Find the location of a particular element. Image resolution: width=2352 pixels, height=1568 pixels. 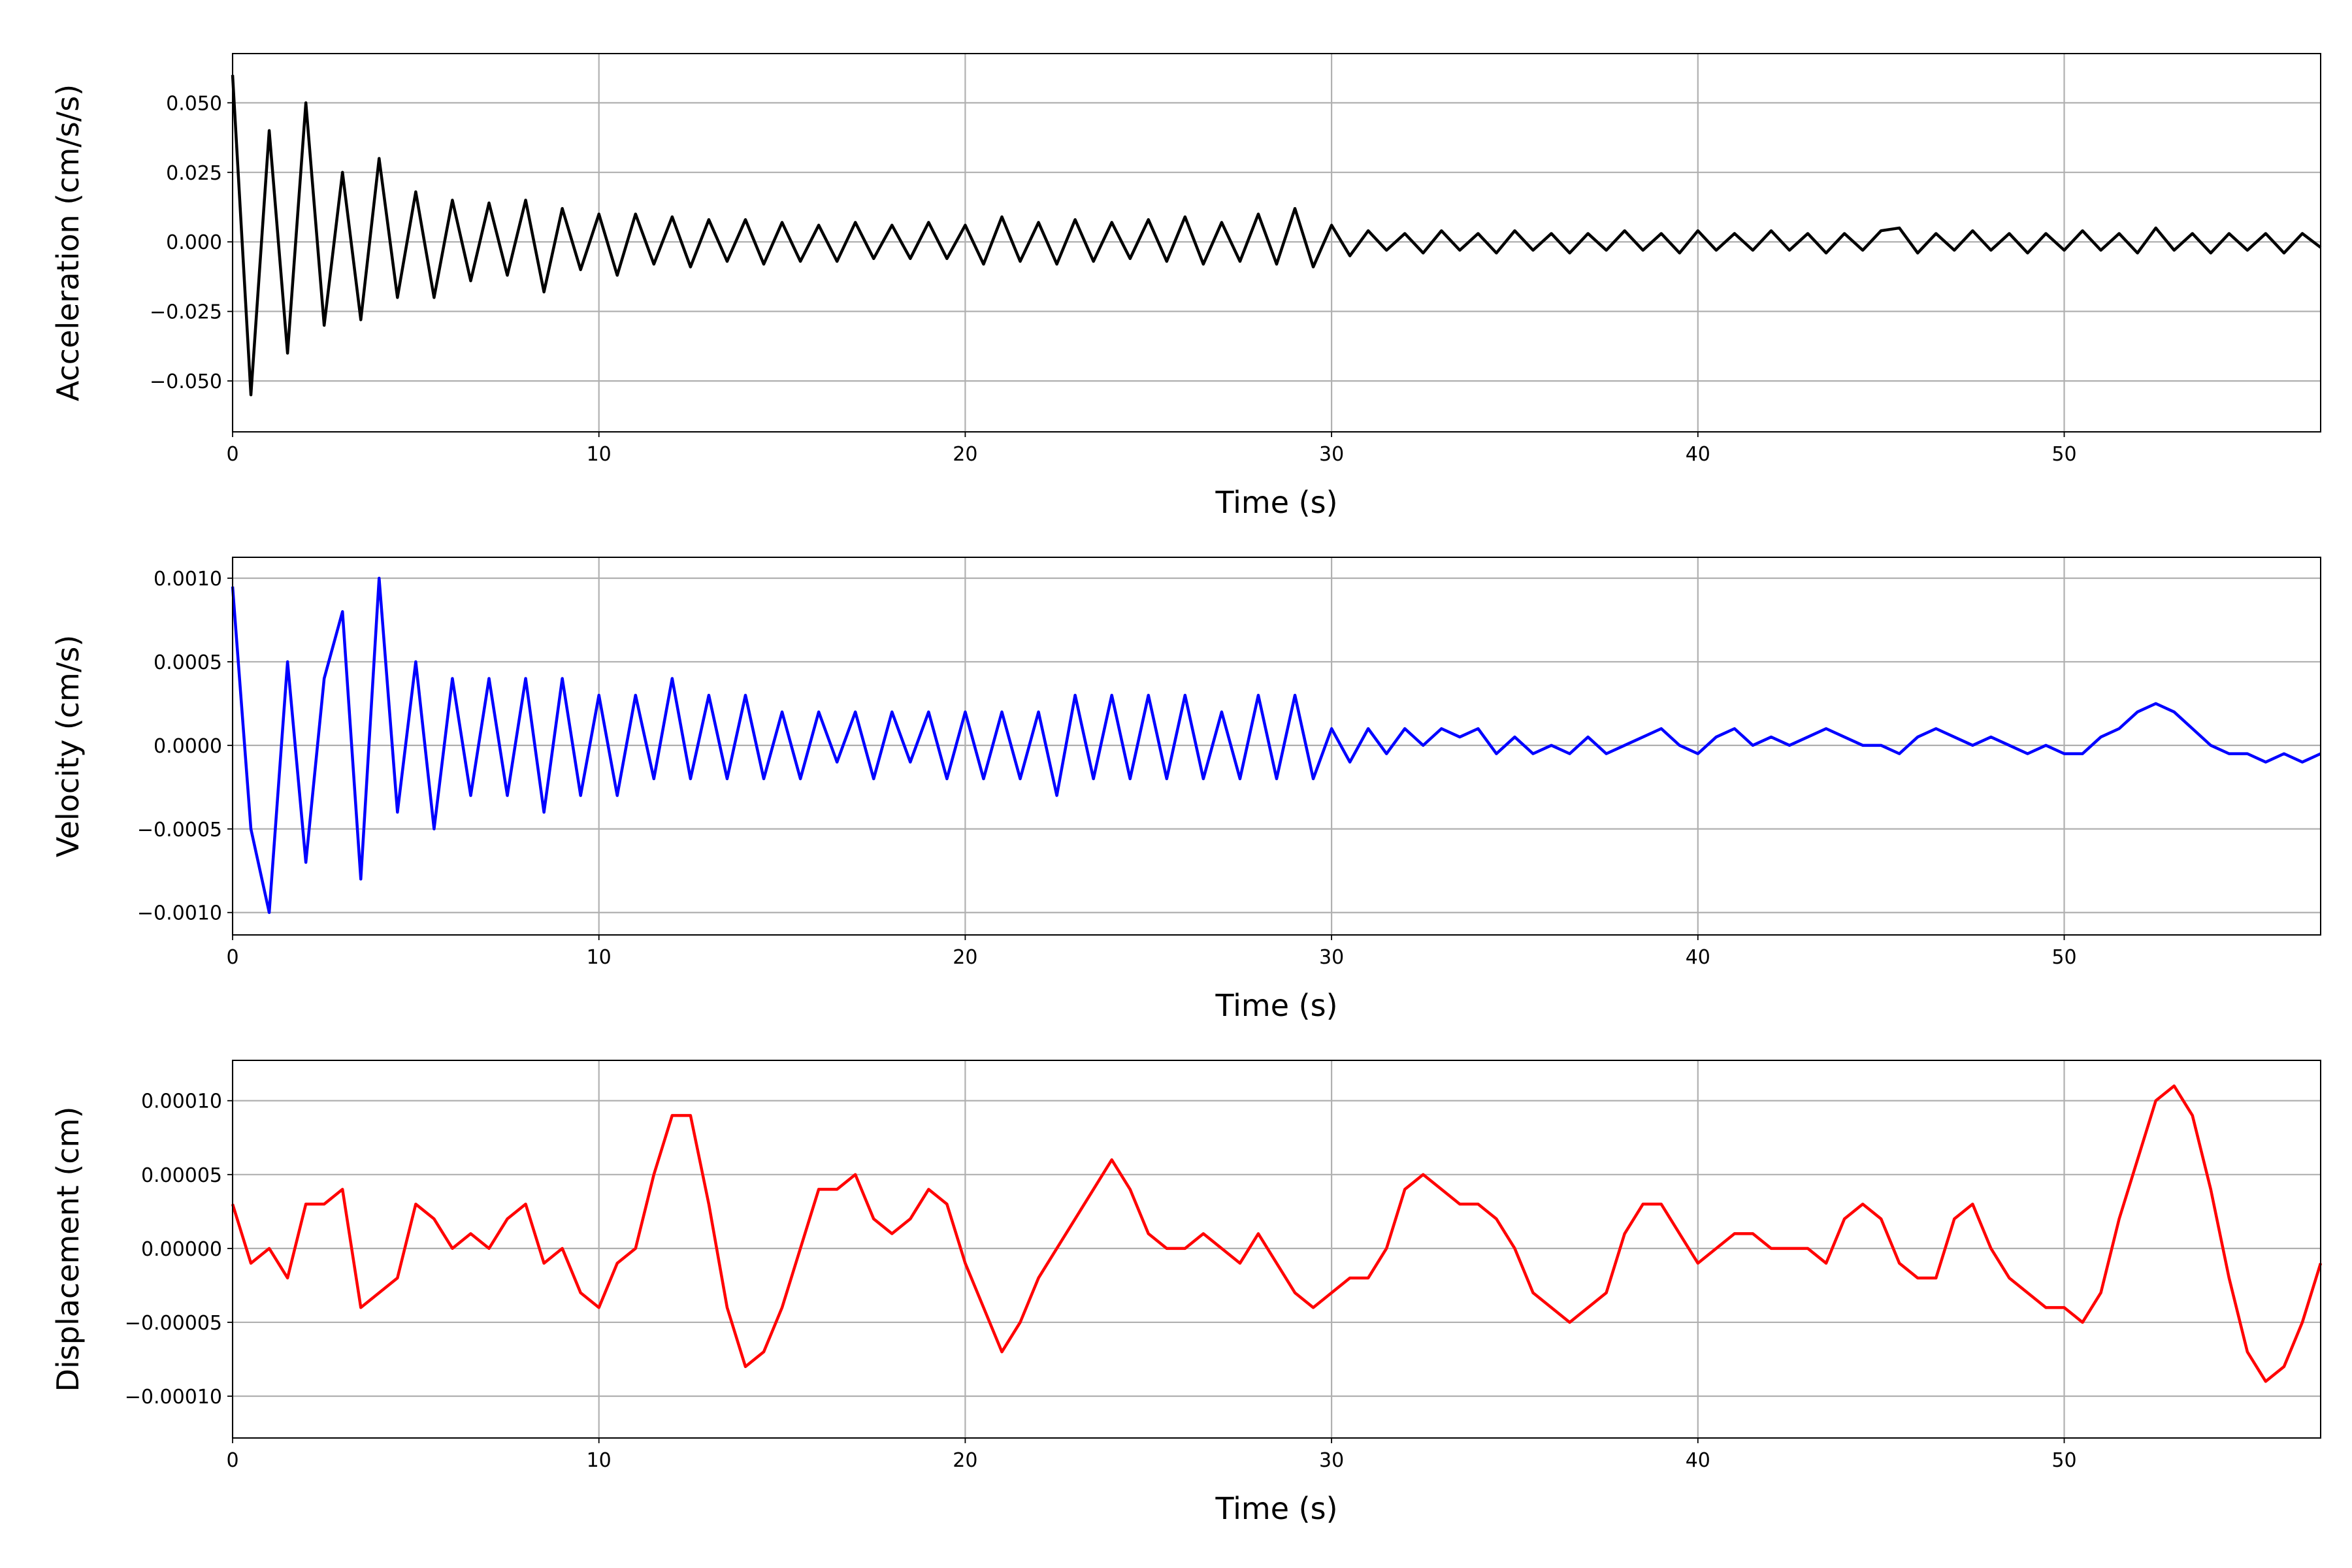

y-tick-label: −0.0005 is located at coordinates (179, 830).